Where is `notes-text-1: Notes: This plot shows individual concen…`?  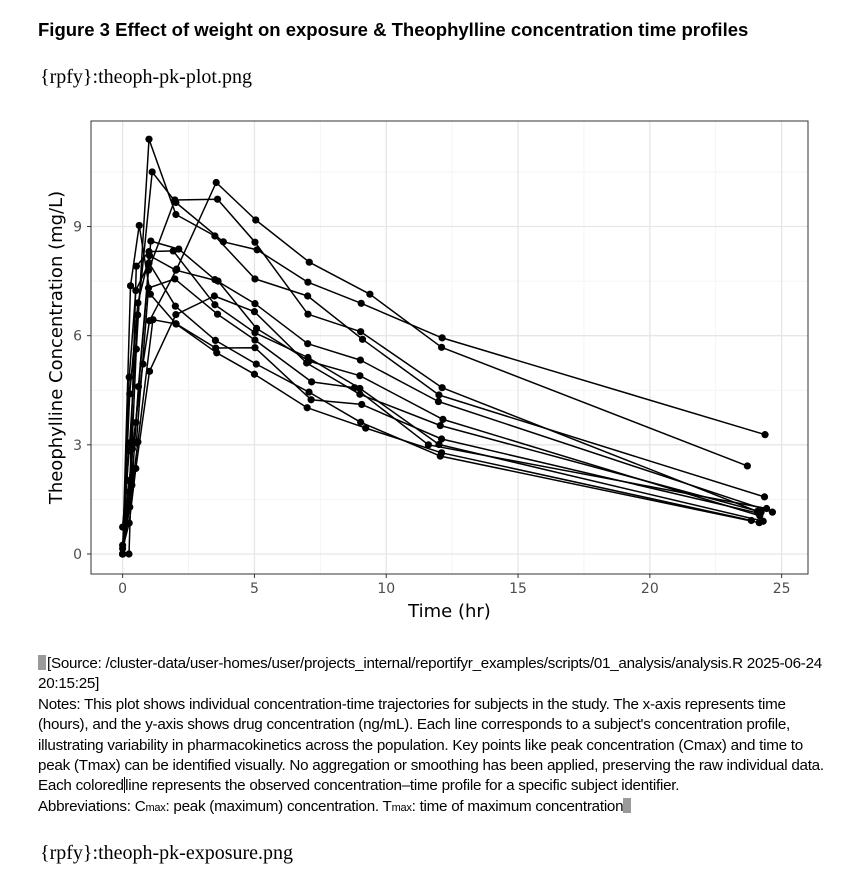
notes-text-1: Notes: This plot shows individual concen… is located at coordinates (412, 714).